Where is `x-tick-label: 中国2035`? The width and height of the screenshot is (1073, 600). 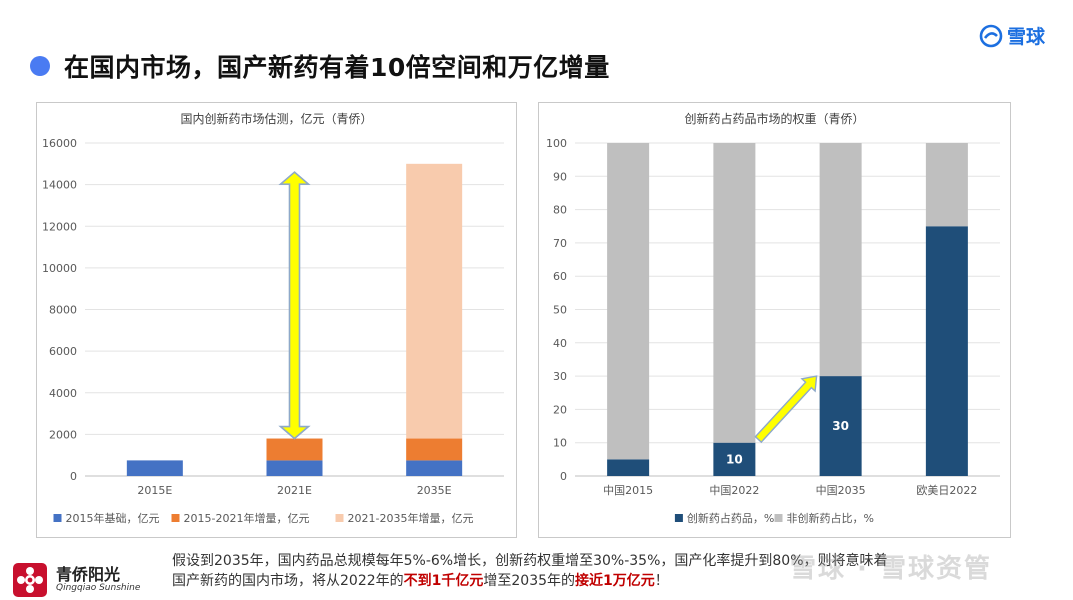 x-tick-label: 中国2035 is located at coordinates (841, 490).